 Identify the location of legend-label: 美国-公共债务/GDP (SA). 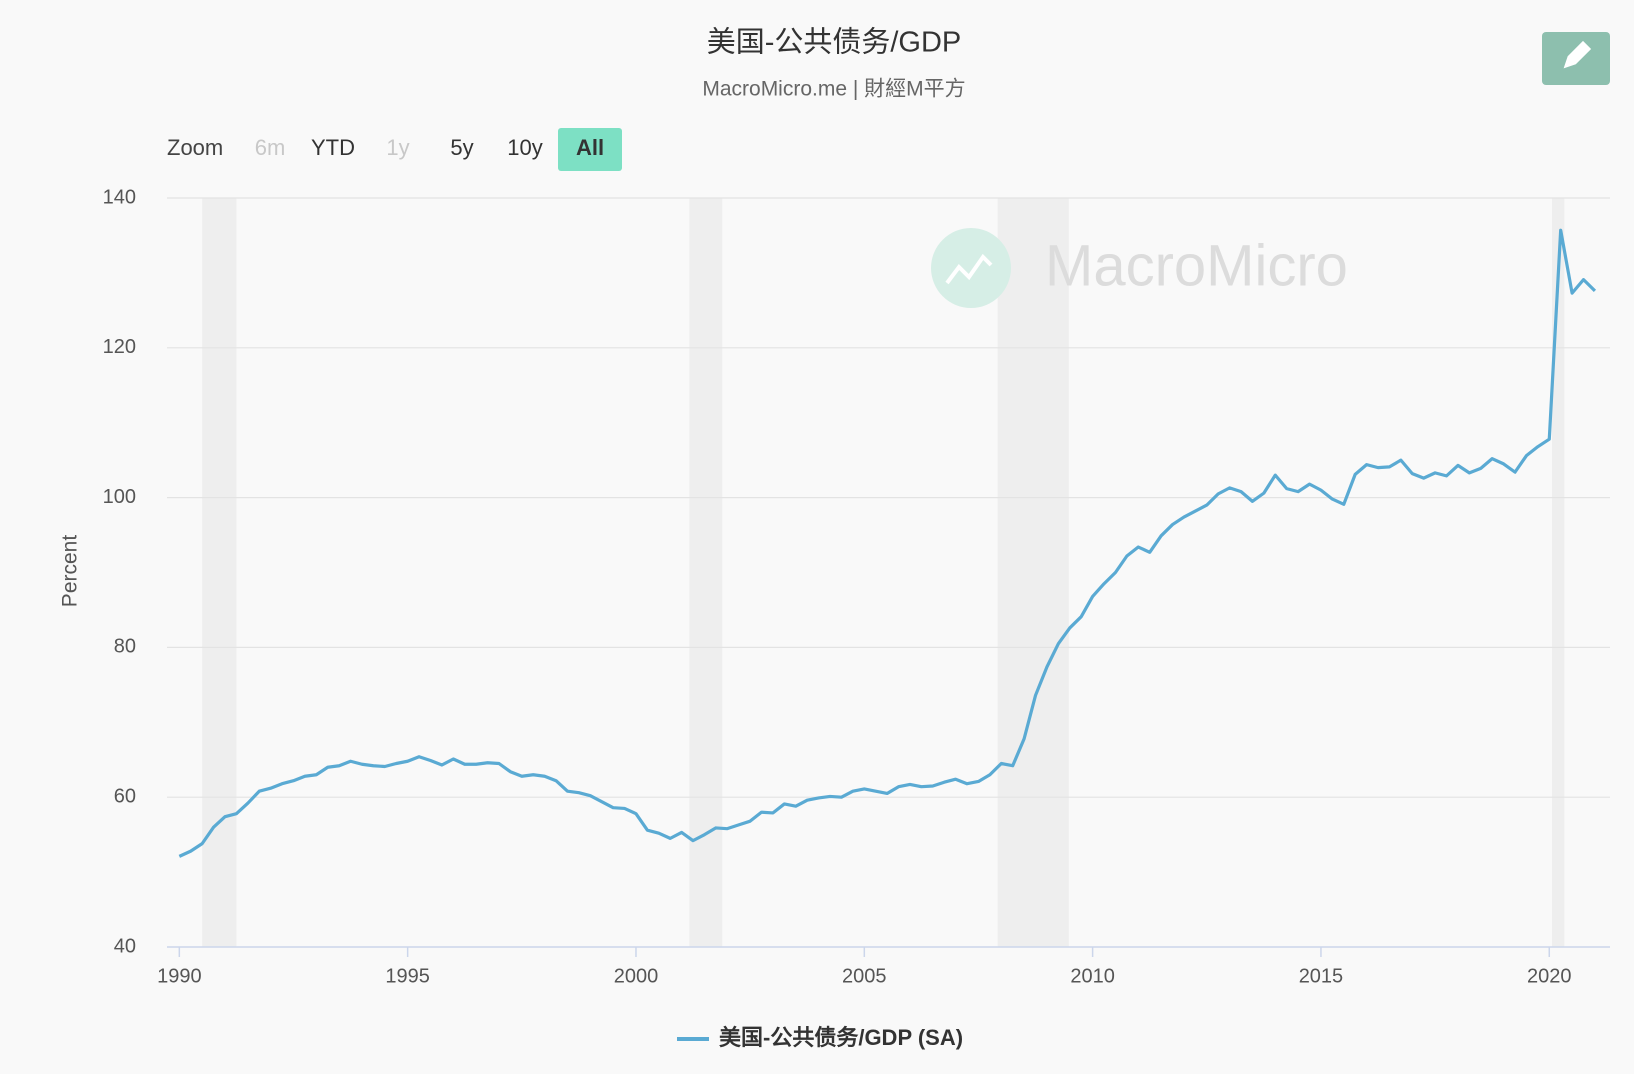
(841, 1037).